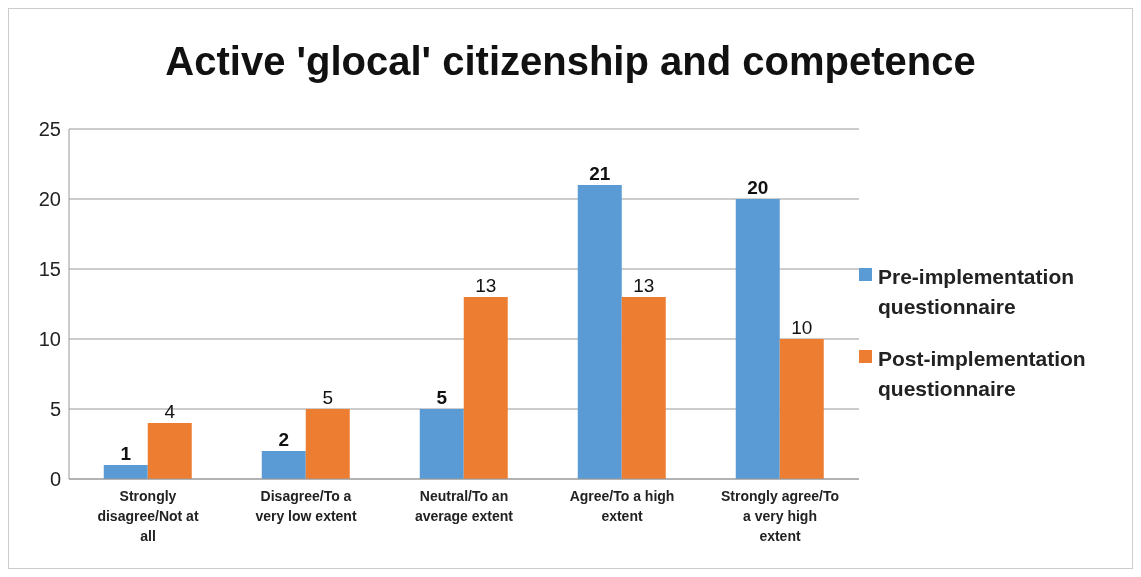 The image size is (1141, 577). Describe the element at coordinates (464, 506) in the screenshot. I see `x-tick-label: Neutral/To an average extent` at that location.